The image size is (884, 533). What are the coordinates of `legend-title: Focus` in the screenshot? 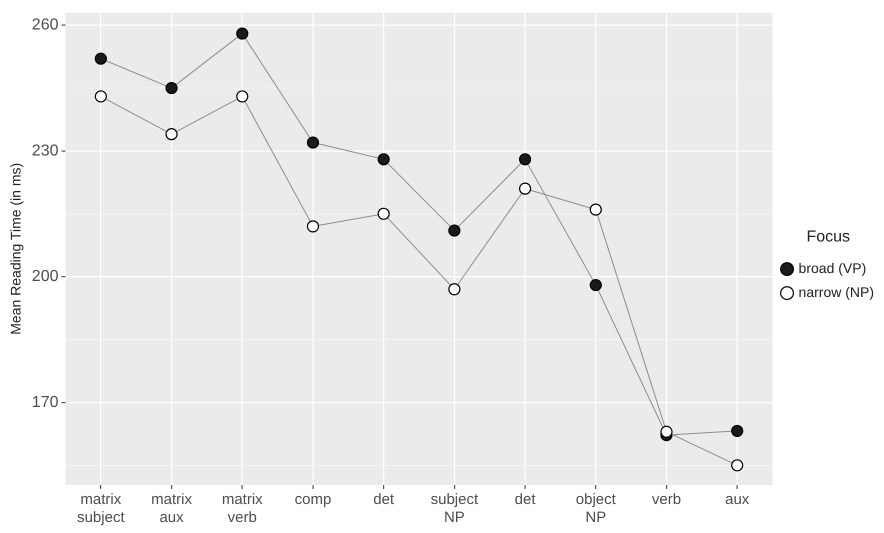 It's located at (828, 237).